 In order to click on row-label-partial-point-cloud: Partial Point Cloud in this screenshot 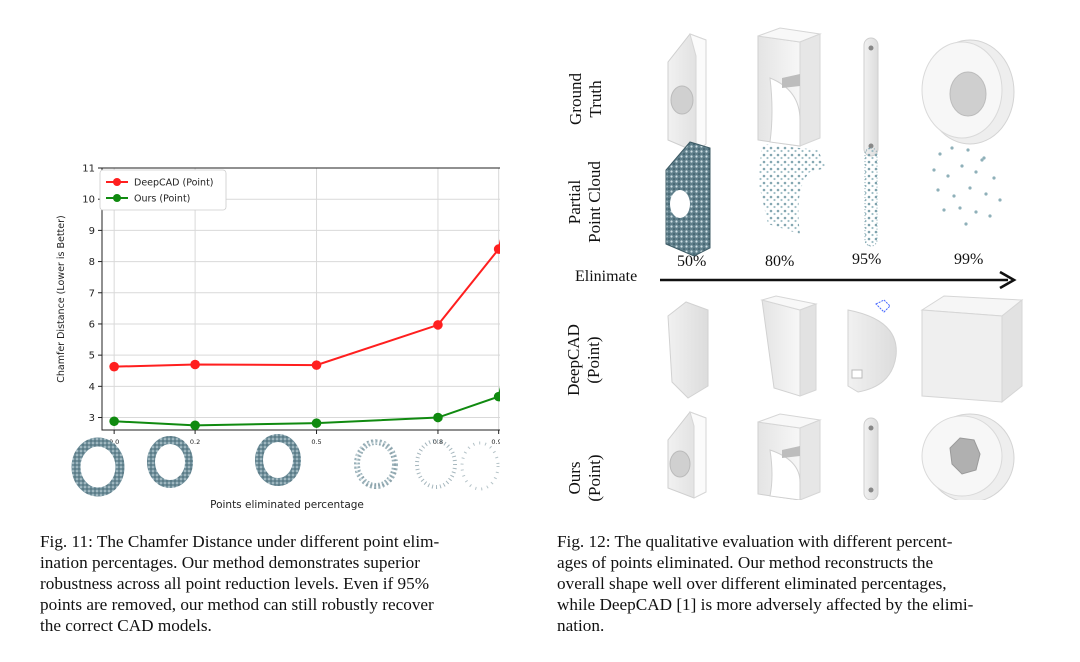, I will do `click(587, 202)`.